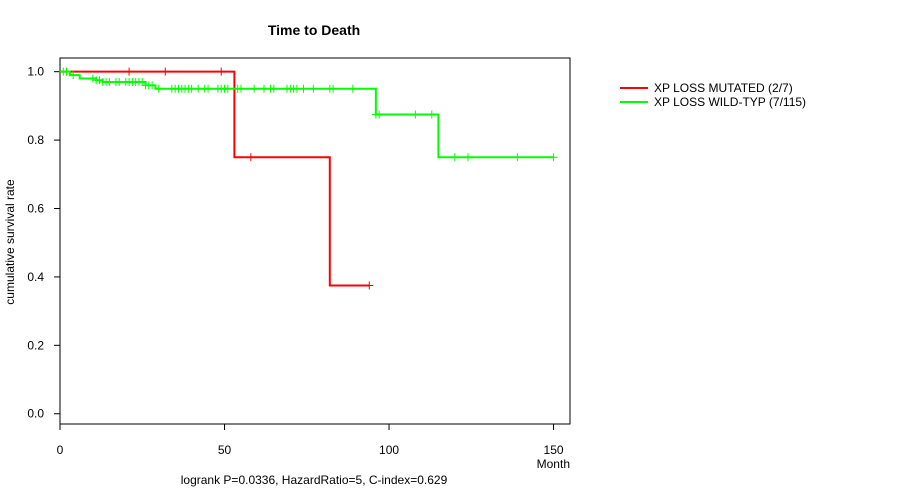 This screenshot has width=900, height=500. What do you see at coordinates (35, 72) in the screenshot?
I see `y-tick-label: 1.0` at bounding box center [35, 72].